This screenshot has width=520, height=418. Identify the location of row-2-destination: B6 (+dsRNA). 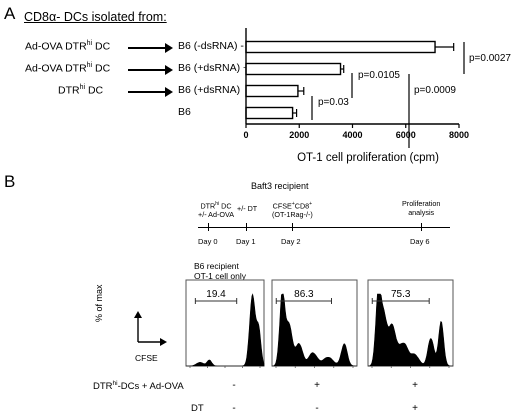
(209, 90).